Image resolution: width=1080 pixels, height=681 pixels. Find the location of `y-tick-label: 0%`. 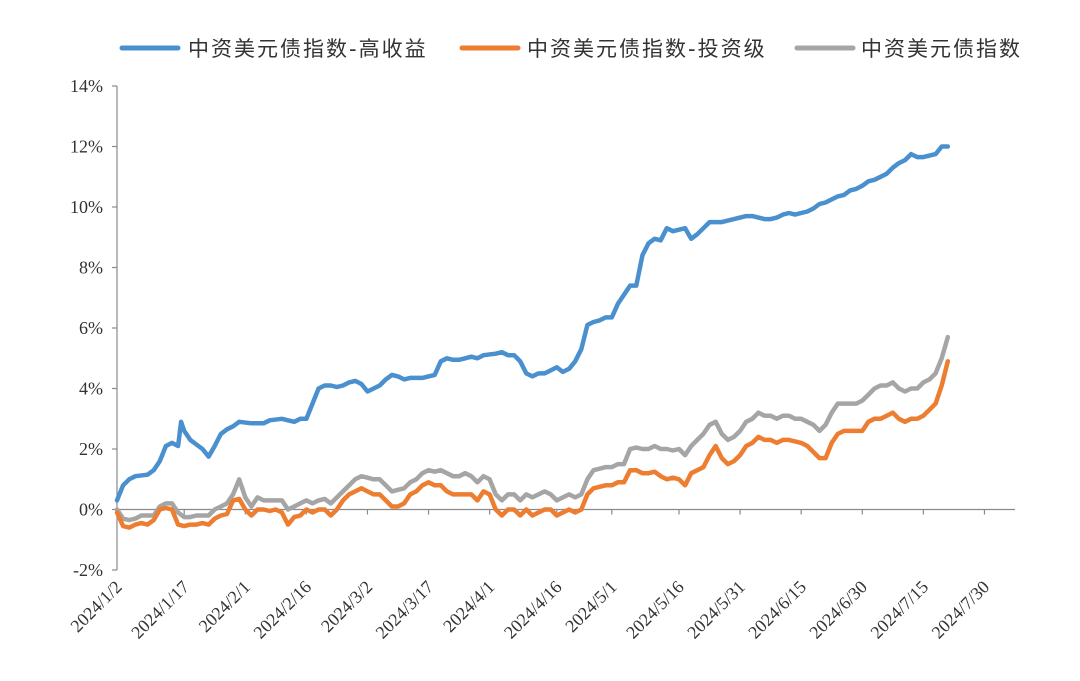

y-tick-label: 0% is located at coordinates (91, 510).